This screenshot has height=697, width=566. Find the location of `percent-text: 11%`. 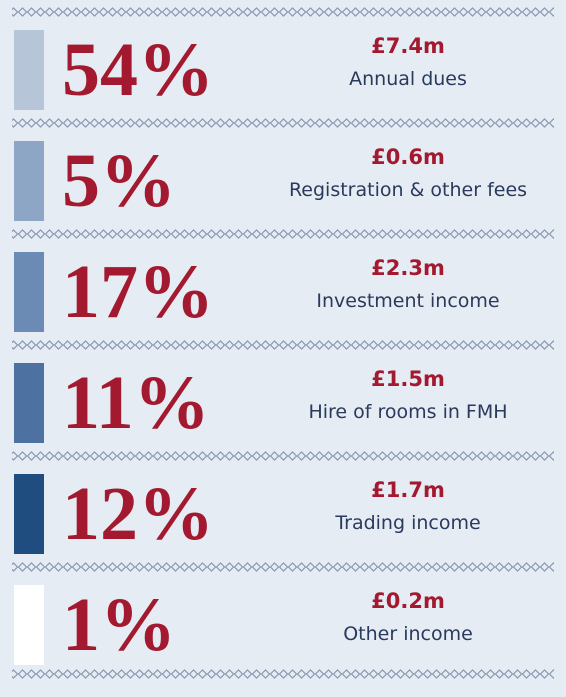

percent-text: 11% is located at coordinates (136, 403).